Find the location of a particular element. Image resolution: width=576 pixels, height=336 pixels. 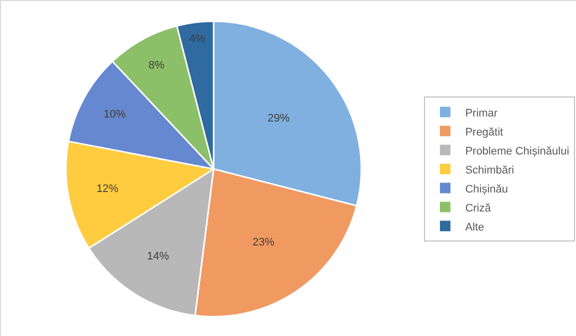

data-label: 8% is located at coordinates (156, 65).